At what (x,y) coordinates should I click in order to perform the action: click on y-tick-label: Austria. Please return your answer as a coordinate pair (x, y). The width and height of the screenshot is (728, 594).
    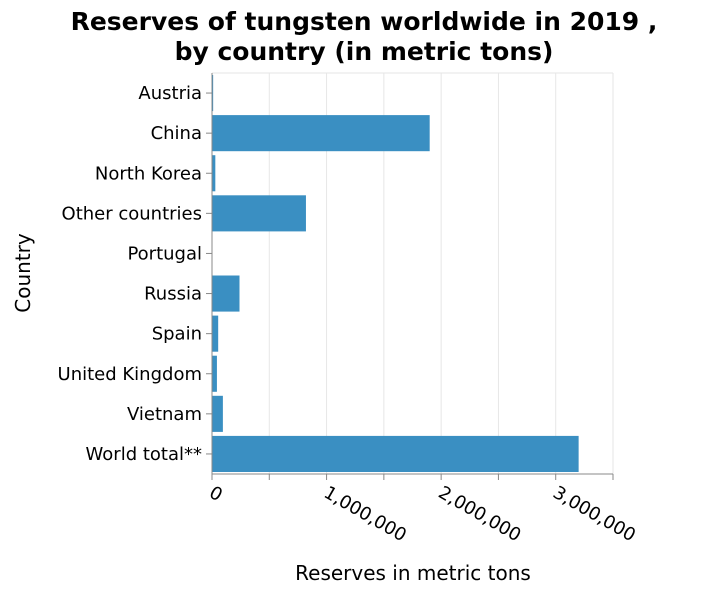
    Looking at the image, I should click on (170, 93).